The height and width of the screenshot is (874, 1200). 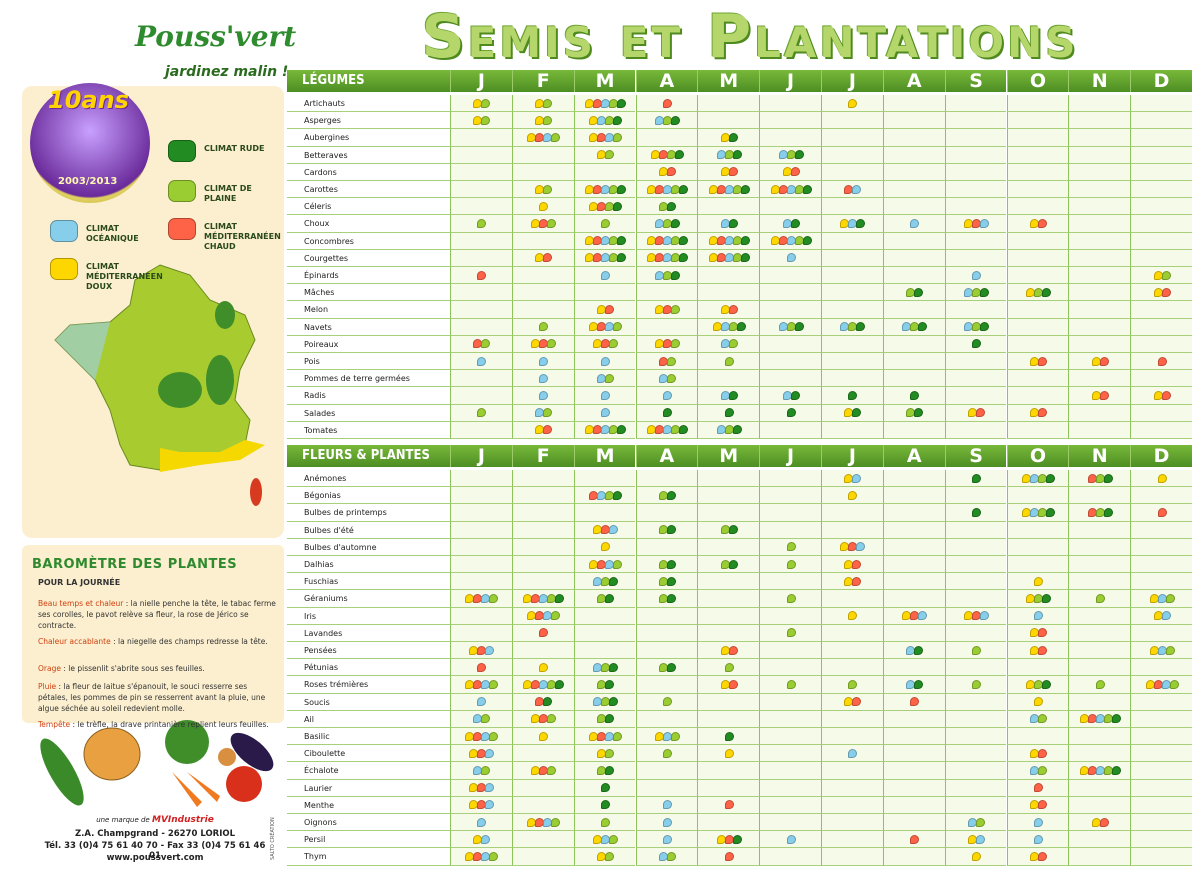 What do you see at coordinates (157, 763) in the screenshot?
I see `vegetables-illustration` at bounding box center [157, 763].